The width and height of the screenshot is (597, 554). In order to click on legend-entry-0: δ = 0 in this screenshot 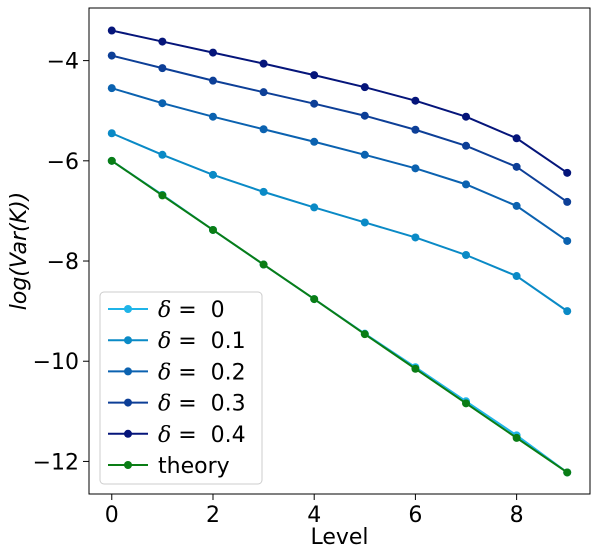, I will do `click(166, 310)`.